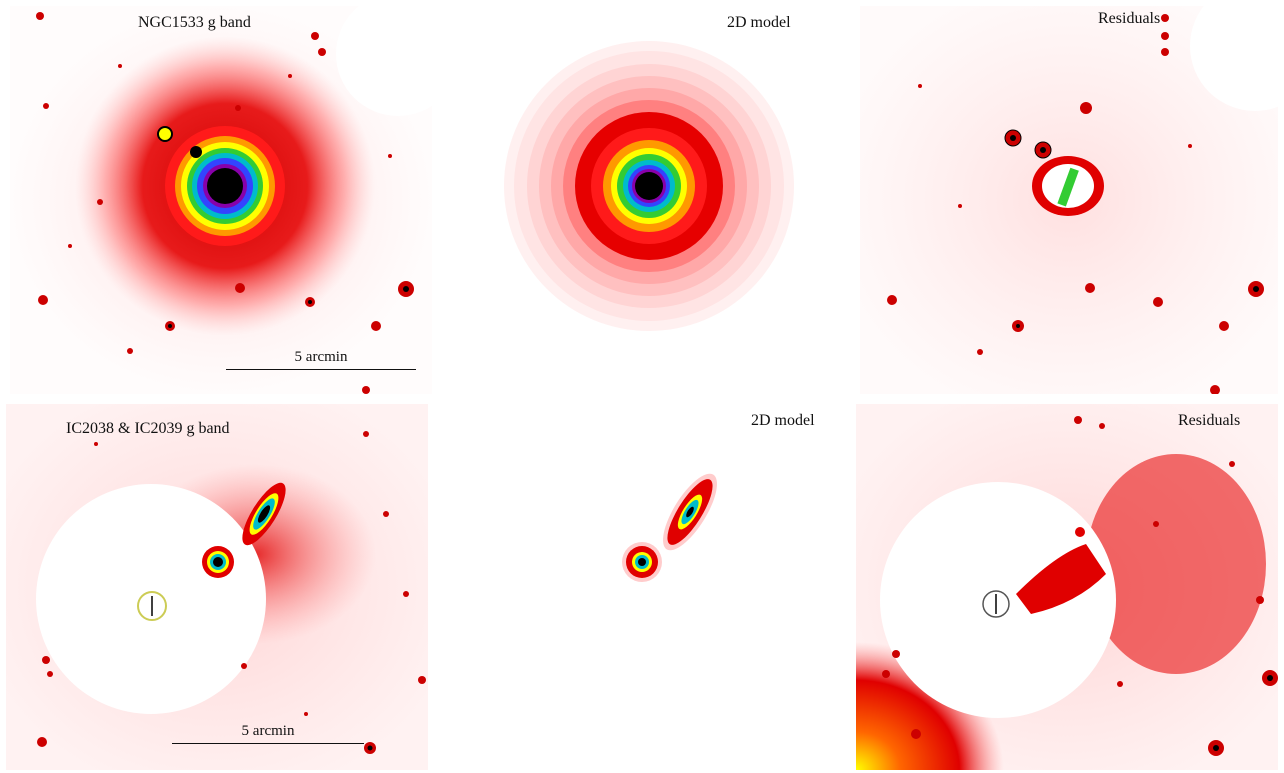 The height and width of the screenshot is (773, 1284). What do you see at coordinates (1209, 420) in the screenshot?
I see `ic2038-residuals-title: Residuals` at bounding box center [1209, 420].